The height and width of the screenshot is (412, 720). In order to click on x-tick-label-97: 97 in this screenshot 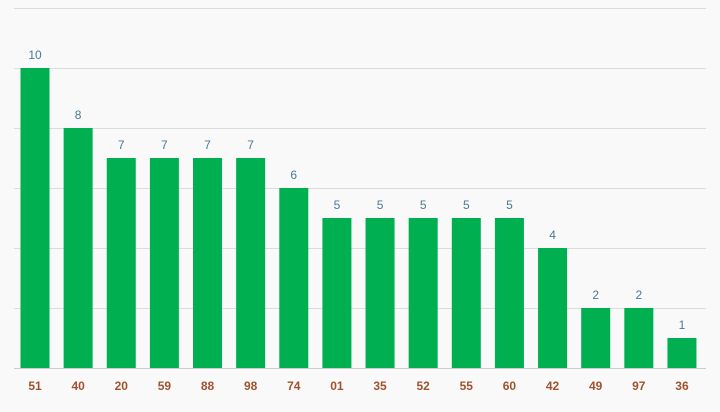, I will do `click(639, 386)`.